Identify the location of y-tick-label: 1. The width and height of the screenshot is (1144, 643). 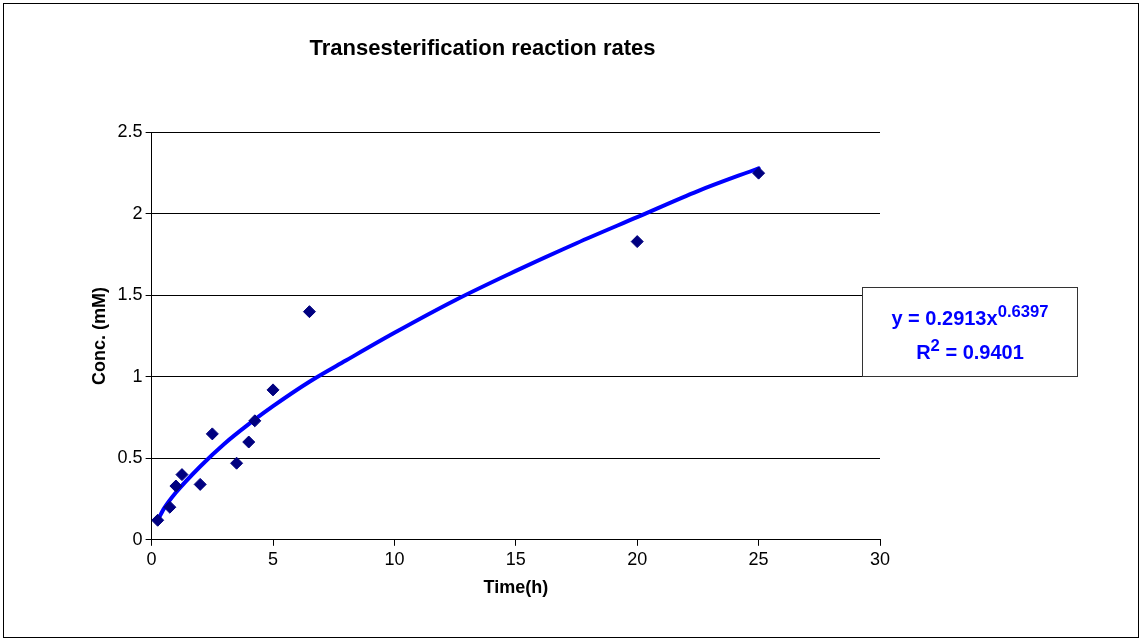
(137, 375).